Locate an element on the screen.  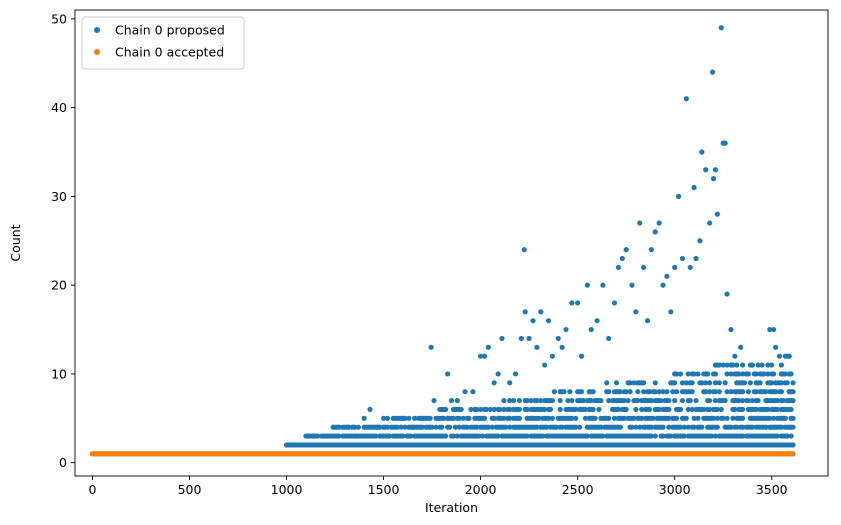
y-tick-label: 30 is located at coordinates (59, 196).